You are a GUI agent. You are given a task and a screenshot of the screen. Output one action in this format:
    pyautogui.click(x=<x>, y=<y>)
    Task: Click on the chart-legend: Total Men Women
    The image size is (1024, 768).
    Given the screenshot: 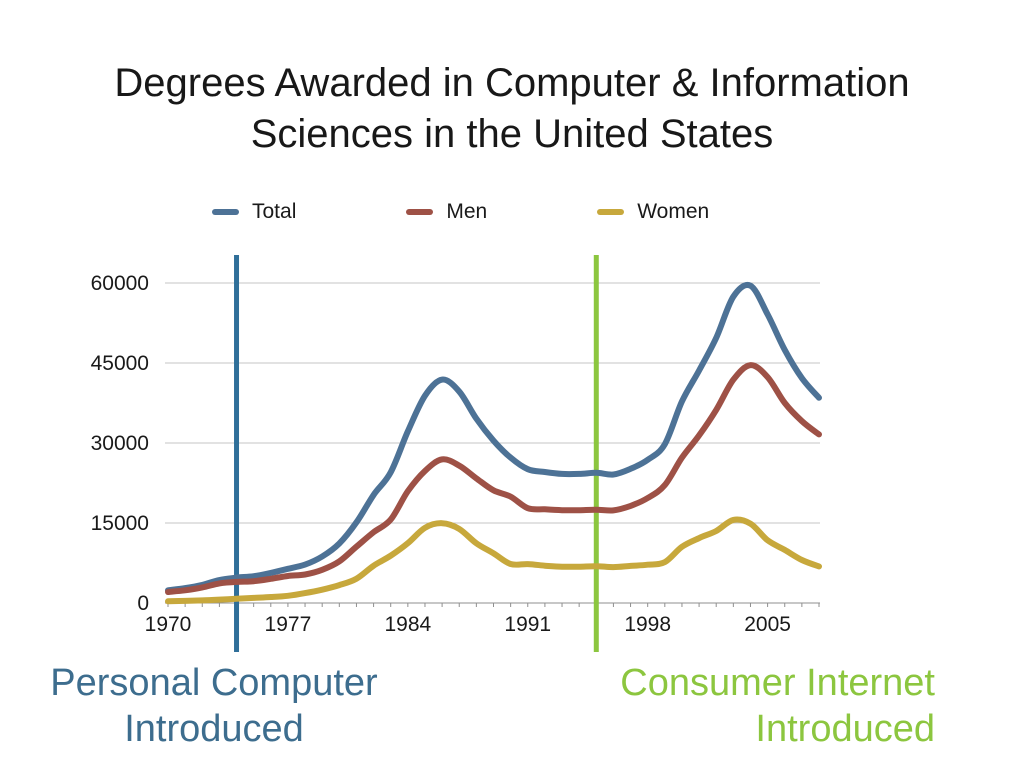 What is the action you would take?
    pyautogui.click(x=460, y=212)
    